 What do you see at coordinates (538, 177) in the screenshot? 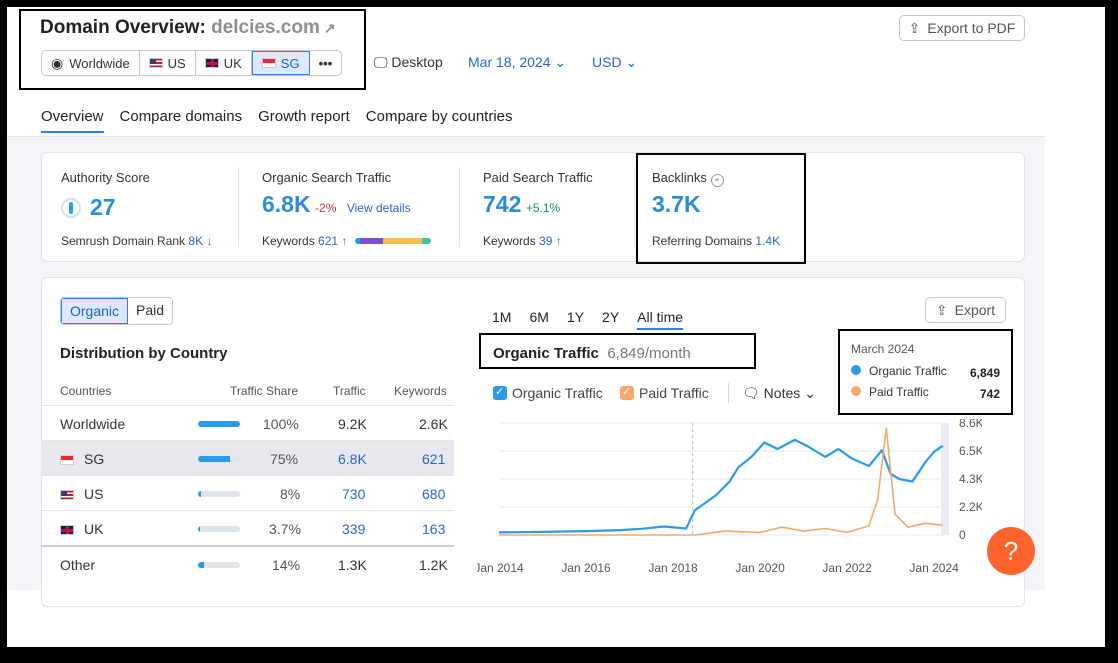
I see `paid-traffic-label: Paid Search Traffic` at bounding box center [538, 177].